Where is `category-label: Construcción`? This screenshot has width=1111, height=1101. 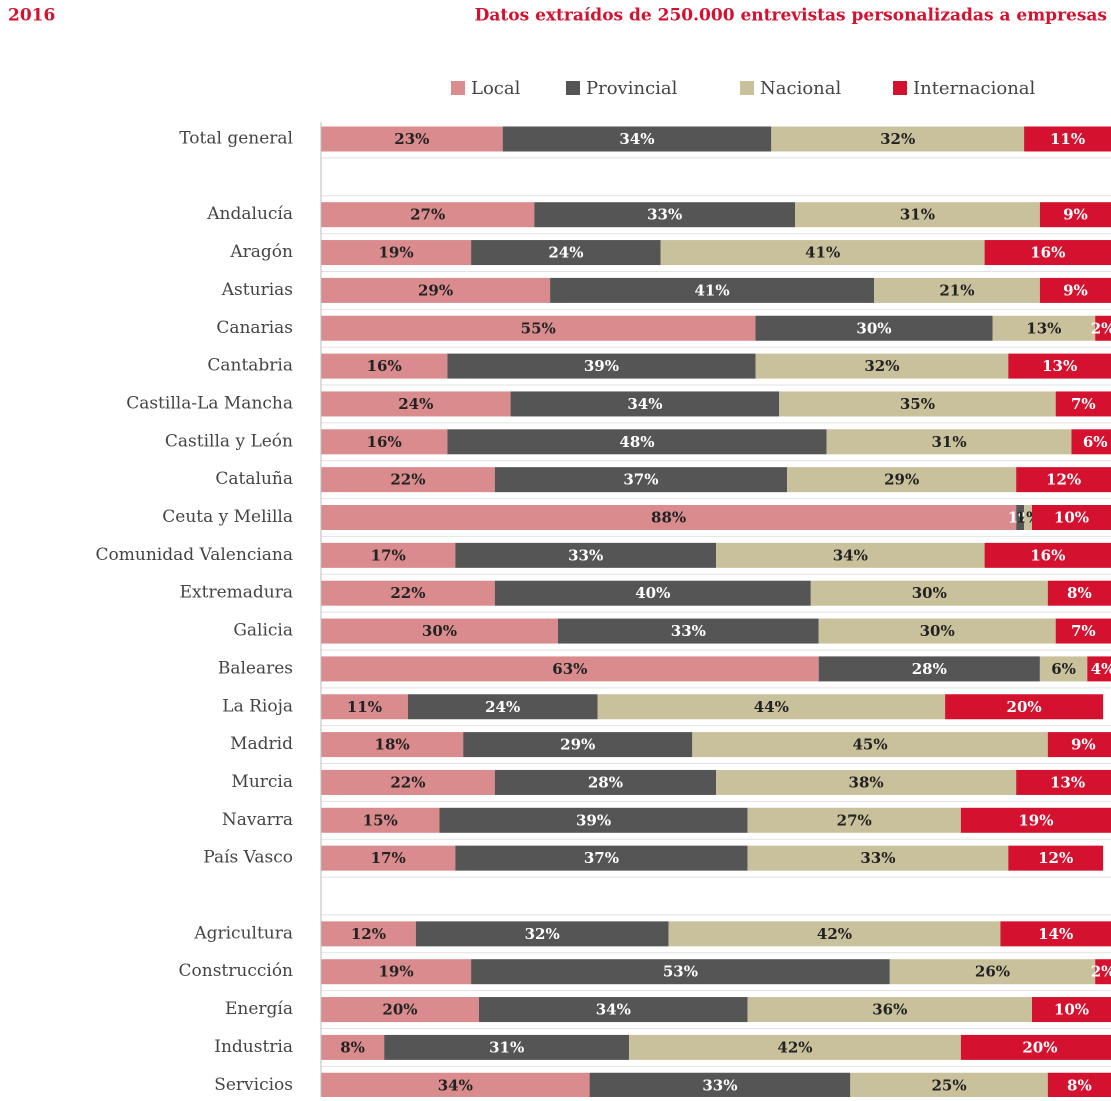 category-label: Construcción is located at coordinates (236, 971).